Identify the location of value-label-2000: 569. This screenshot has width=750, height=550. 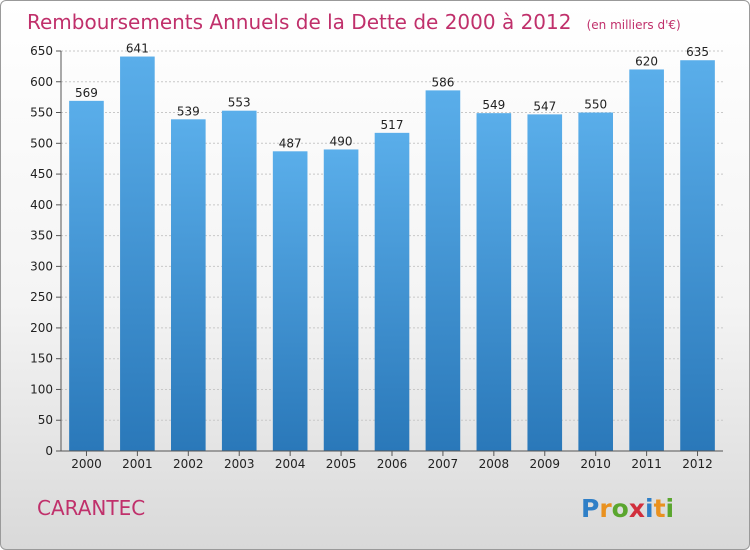
(86, 93).